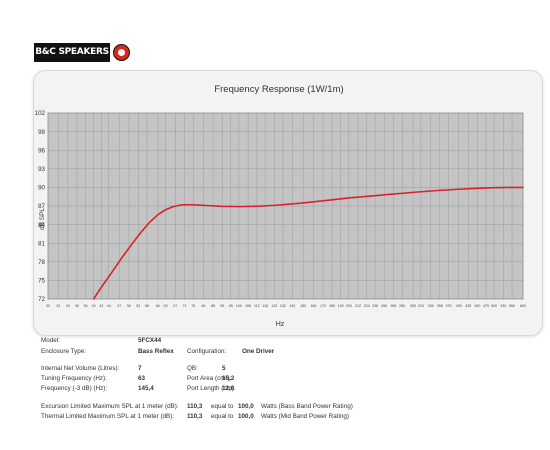 Image resolution: width=550 pixels, height=450 pixels. I want to click on x-tick-label: 200, so click(349, 306).